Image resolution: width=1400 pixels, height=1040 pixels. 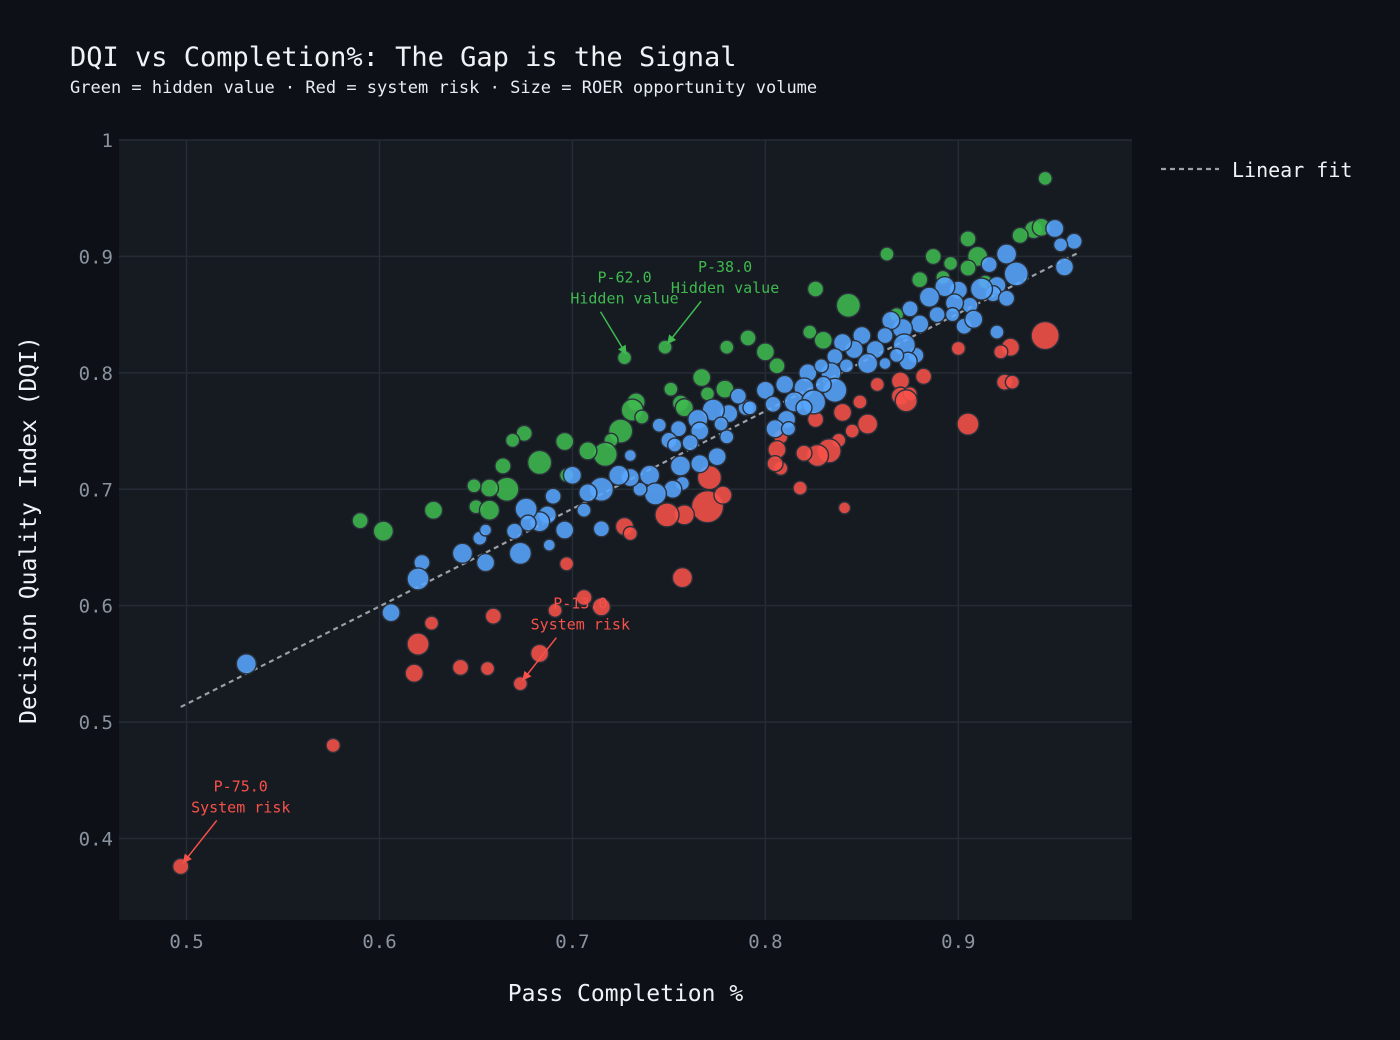 I want to click on x-tick-label: 0.5, so click(x=186, y=942).